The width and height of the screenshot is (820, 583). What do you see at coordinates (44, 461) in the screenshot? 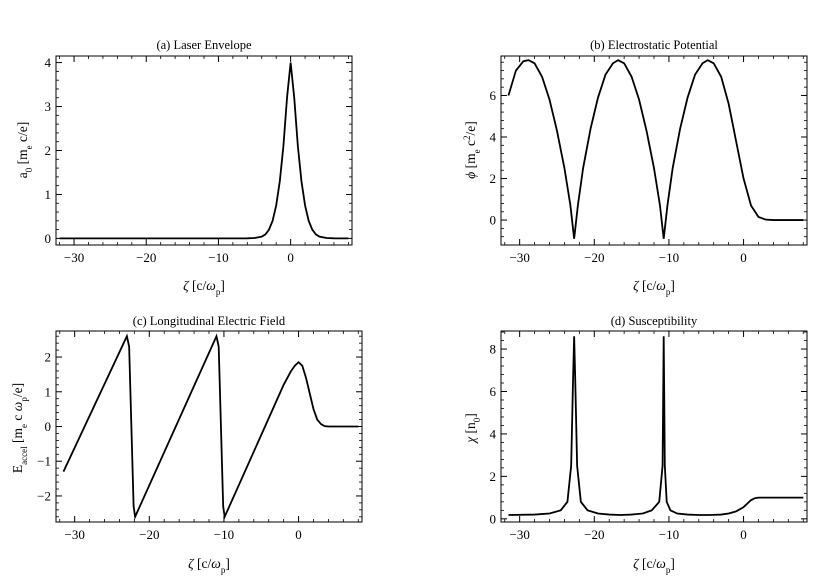
I see `panel-c-ytick-label: −1` at bounding box center [44, 461].